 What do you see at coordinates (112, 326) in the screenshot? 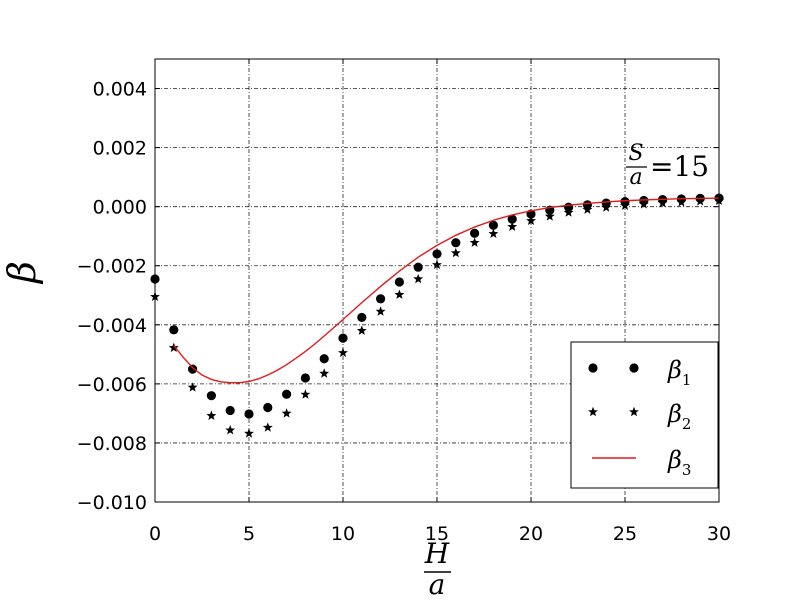
I see `y-tick-label: −0.004` at bounding box center [112, 326].